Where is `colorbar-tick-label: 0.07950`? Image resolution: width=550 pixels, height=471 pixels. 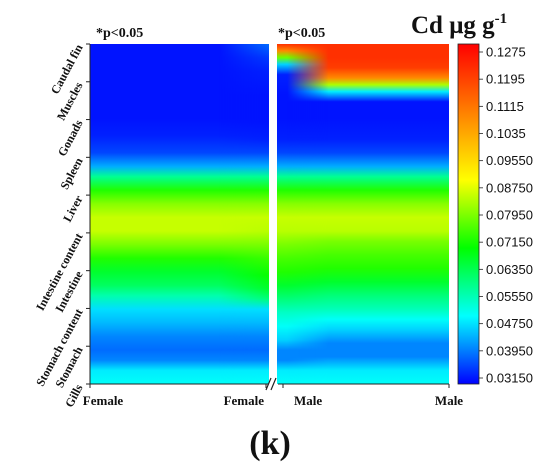 colorbar-tick-label: 0.07950 is located at coordinates (509, 215).